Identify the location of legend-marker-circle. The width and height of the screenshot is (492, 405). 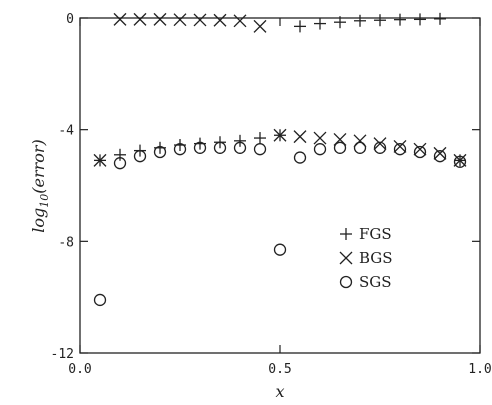
(346, 282).